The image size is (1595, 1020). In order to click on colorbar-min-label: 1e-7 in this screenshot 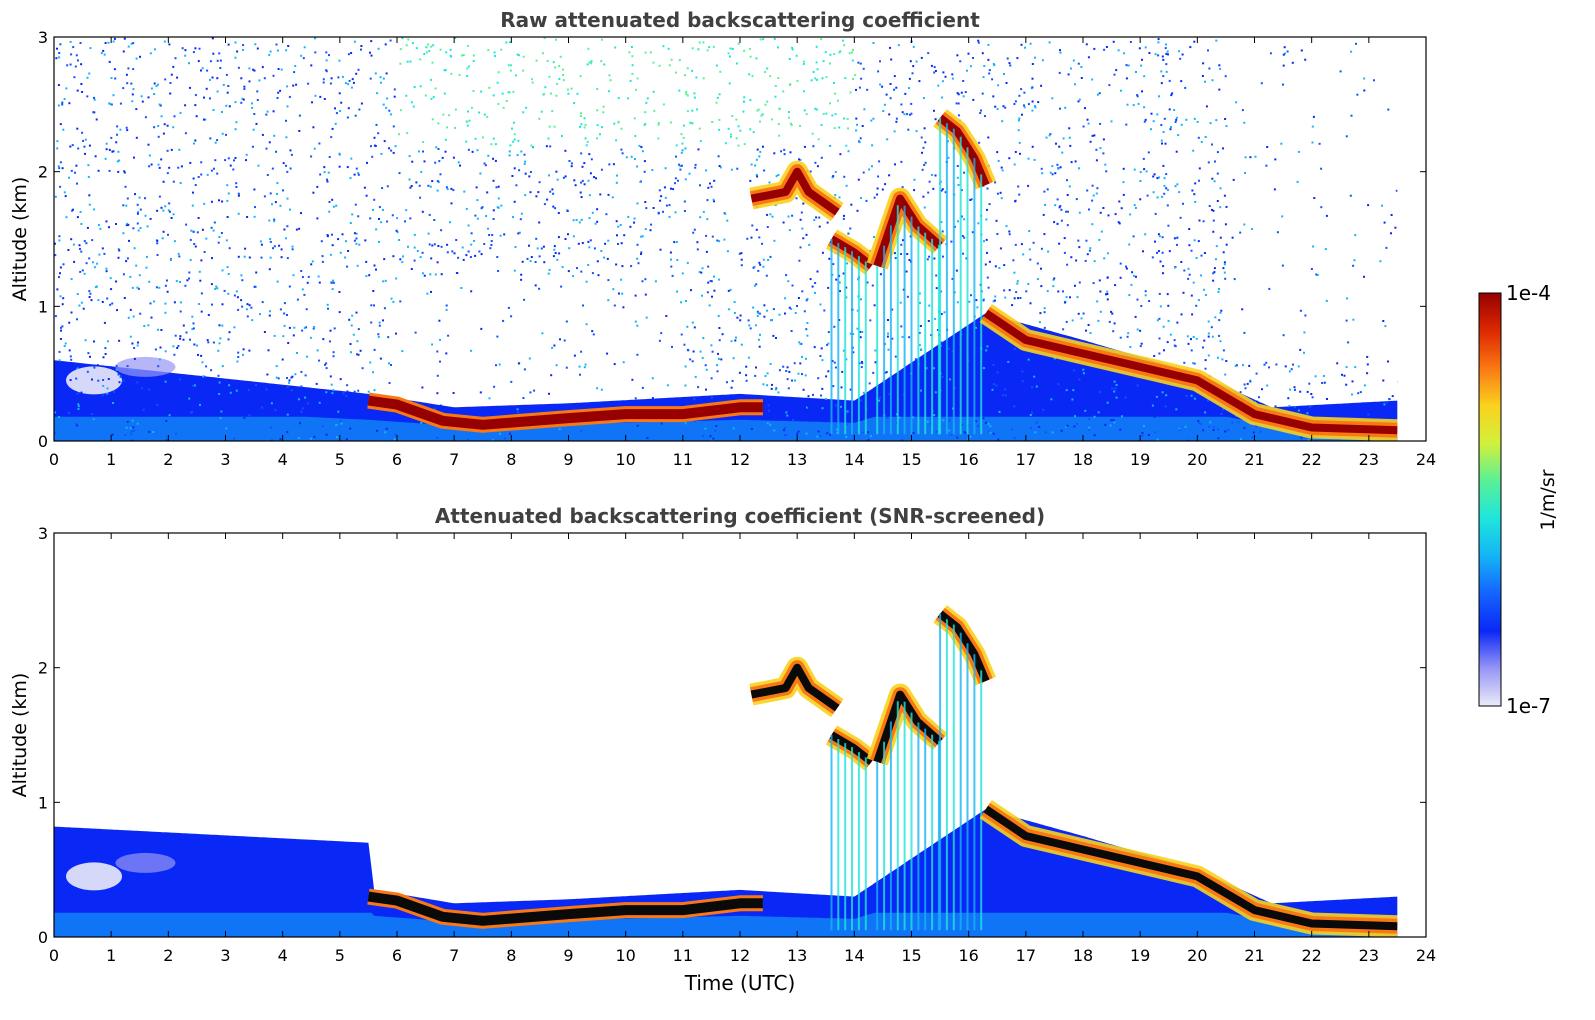, I will do `click(1528, 706)`.